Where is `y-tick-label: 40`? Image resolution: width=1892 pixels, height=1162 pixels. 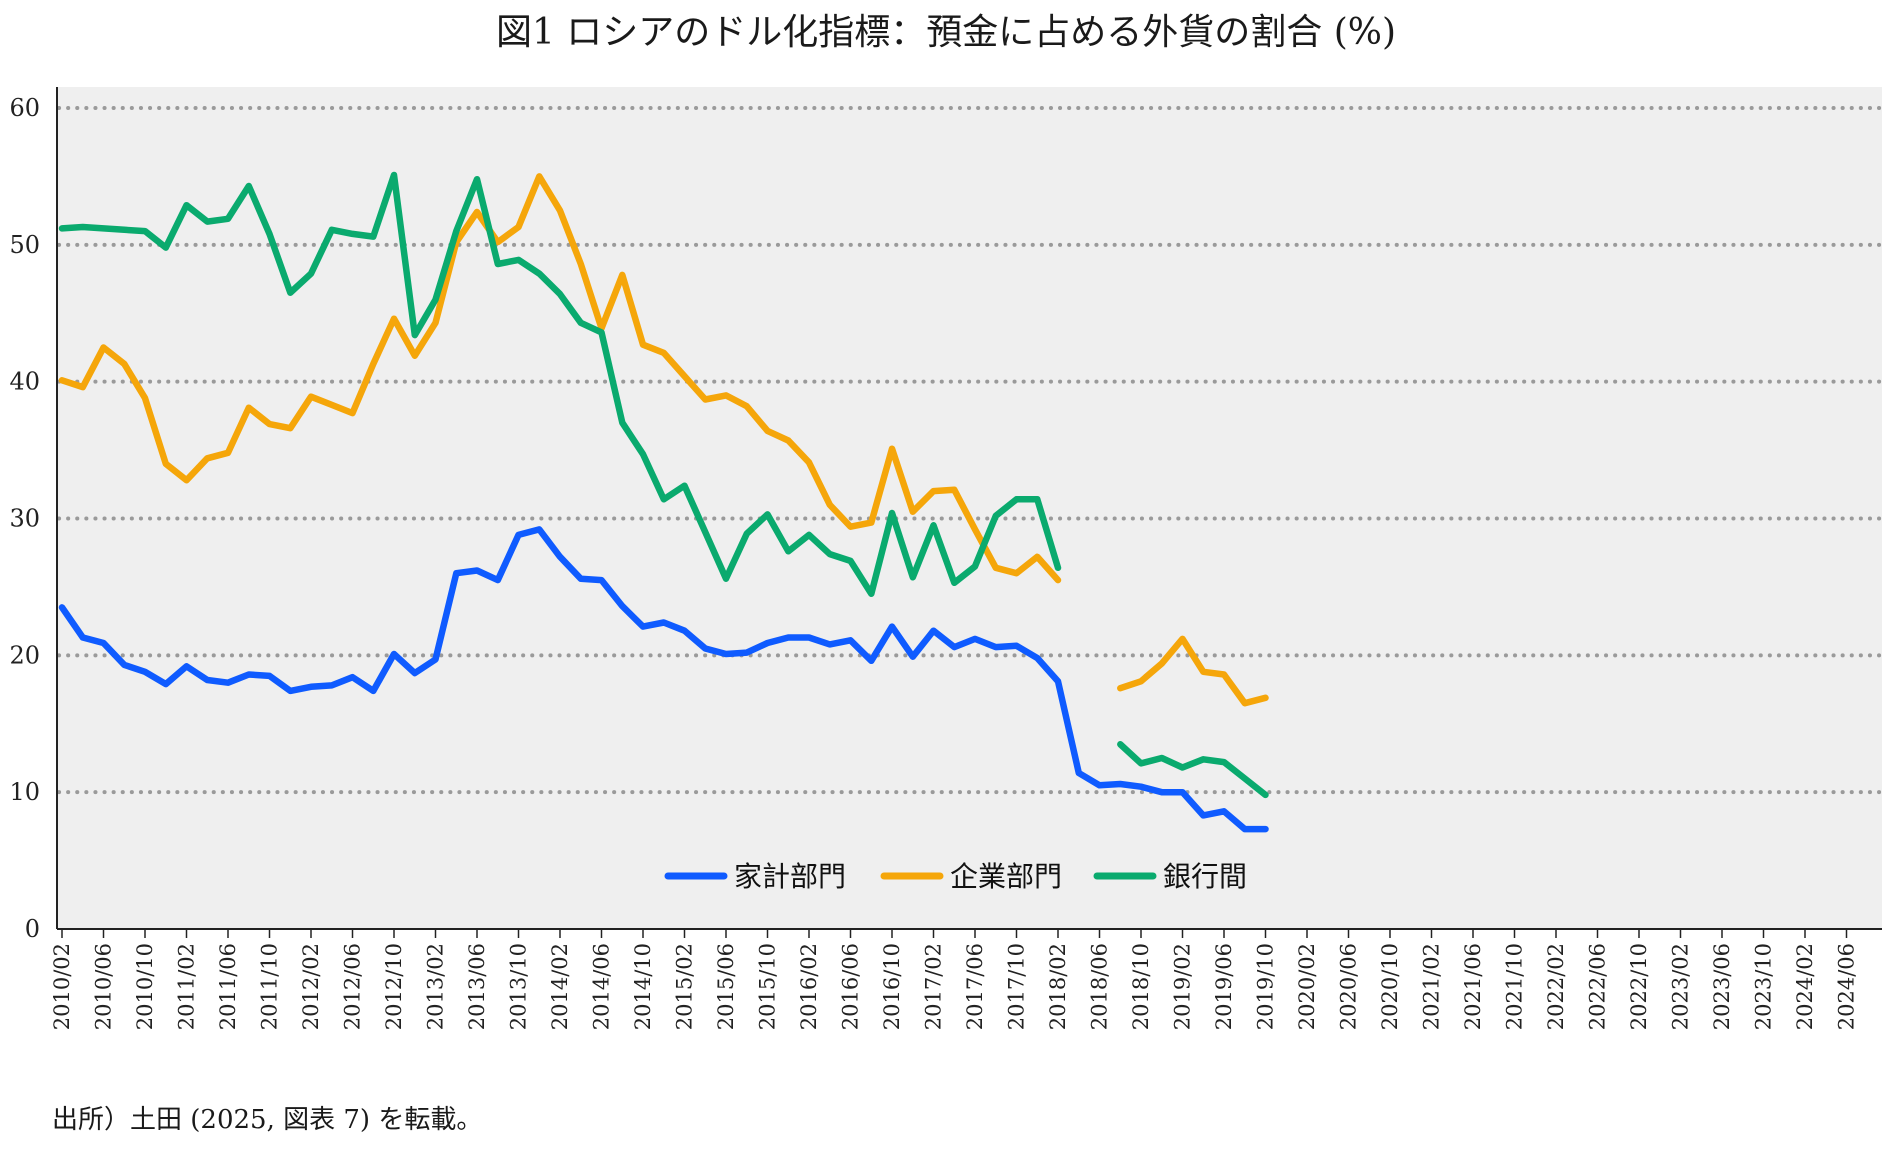 y-tick-label: 40 is located at coordinates (24, 382).